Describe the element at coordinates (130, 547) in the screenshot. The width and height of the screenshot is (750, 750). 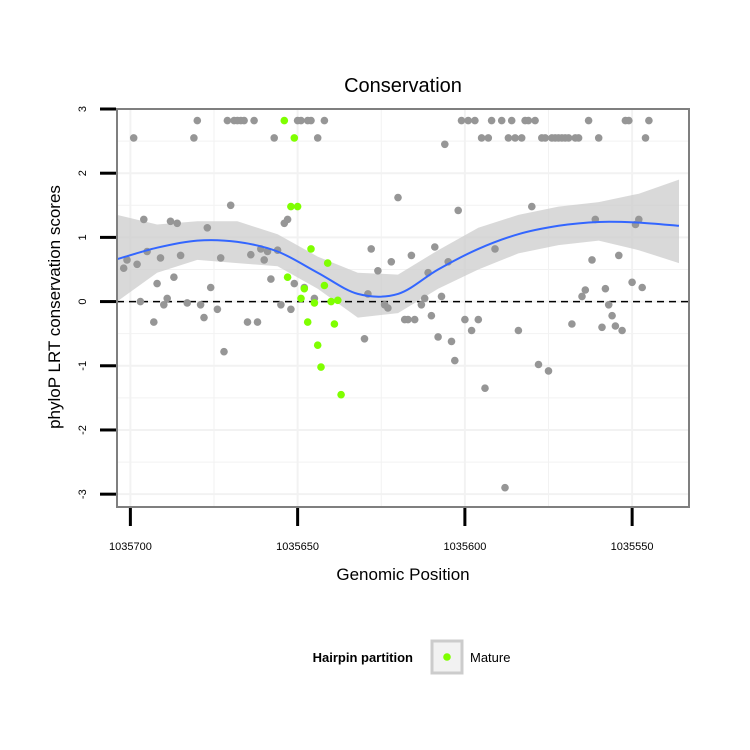
I see `x-tick-label: 1035700` at that location.